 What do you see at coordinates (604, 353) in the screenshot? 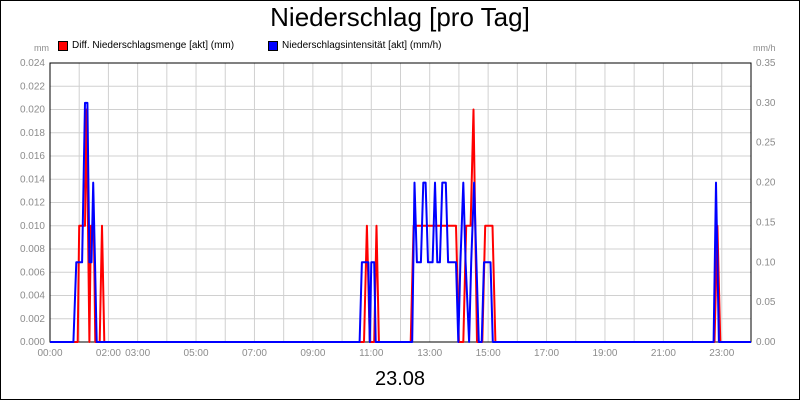
I see `x-tick-label: 19:00` at bounding box center [604, 353].